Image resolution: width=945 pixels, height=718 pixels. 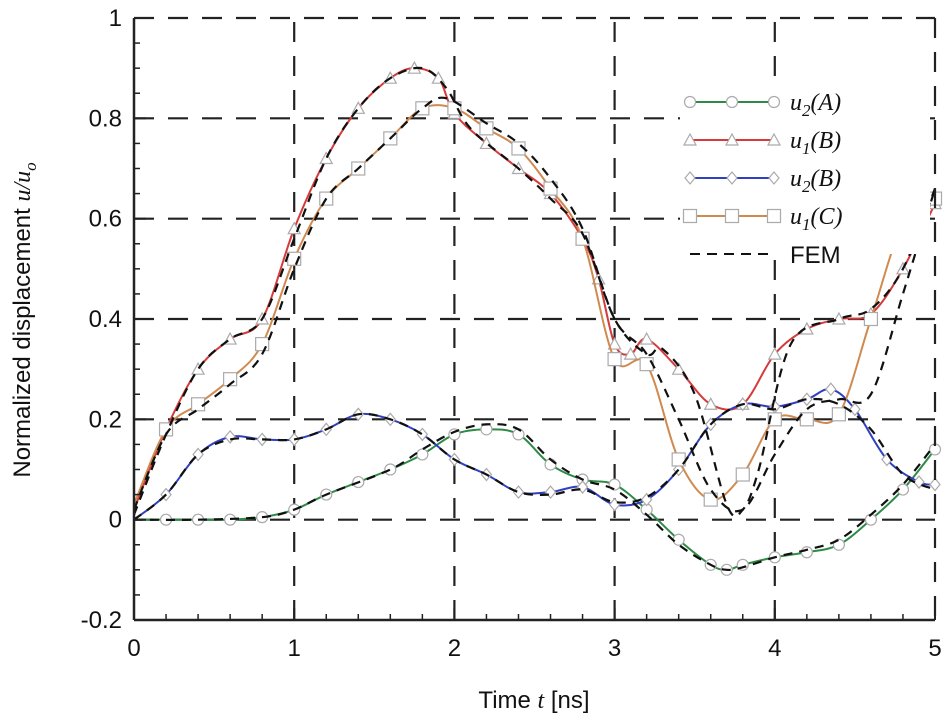 I want to click on fem-line, so click(x=534, y=459).